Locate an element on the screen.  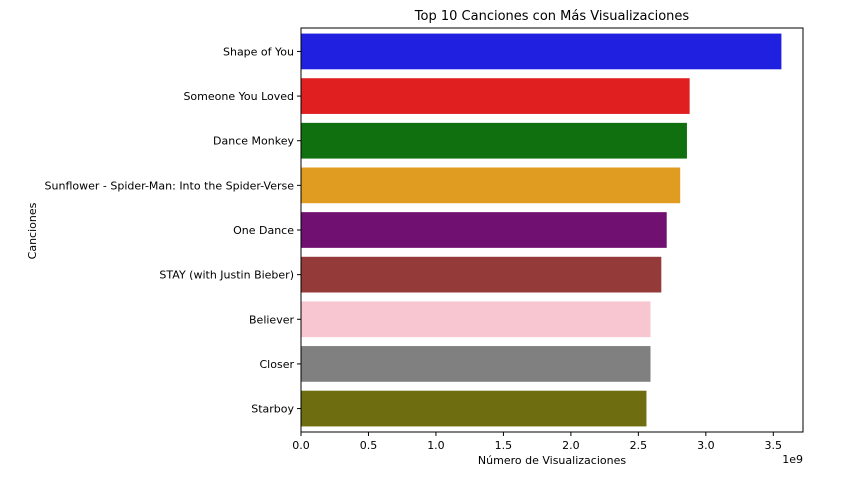
x-tick-label: 0.0 is located at coordinates (301, 445).